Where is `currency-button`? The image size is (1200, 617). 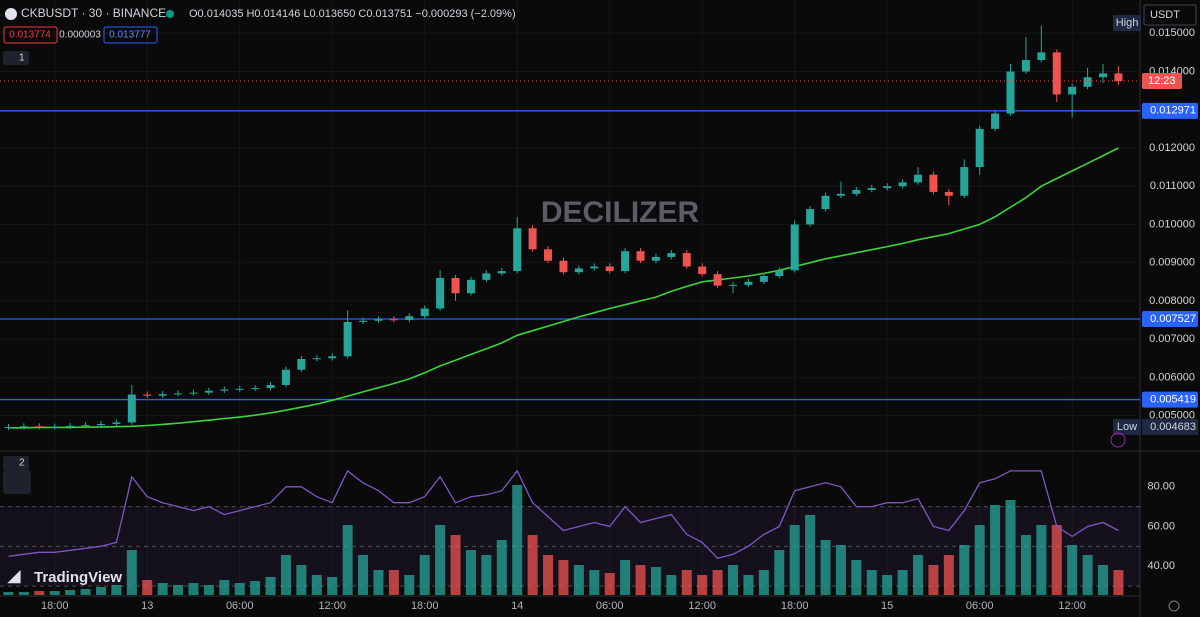 currency-button is located at coordinates (1170, 15).